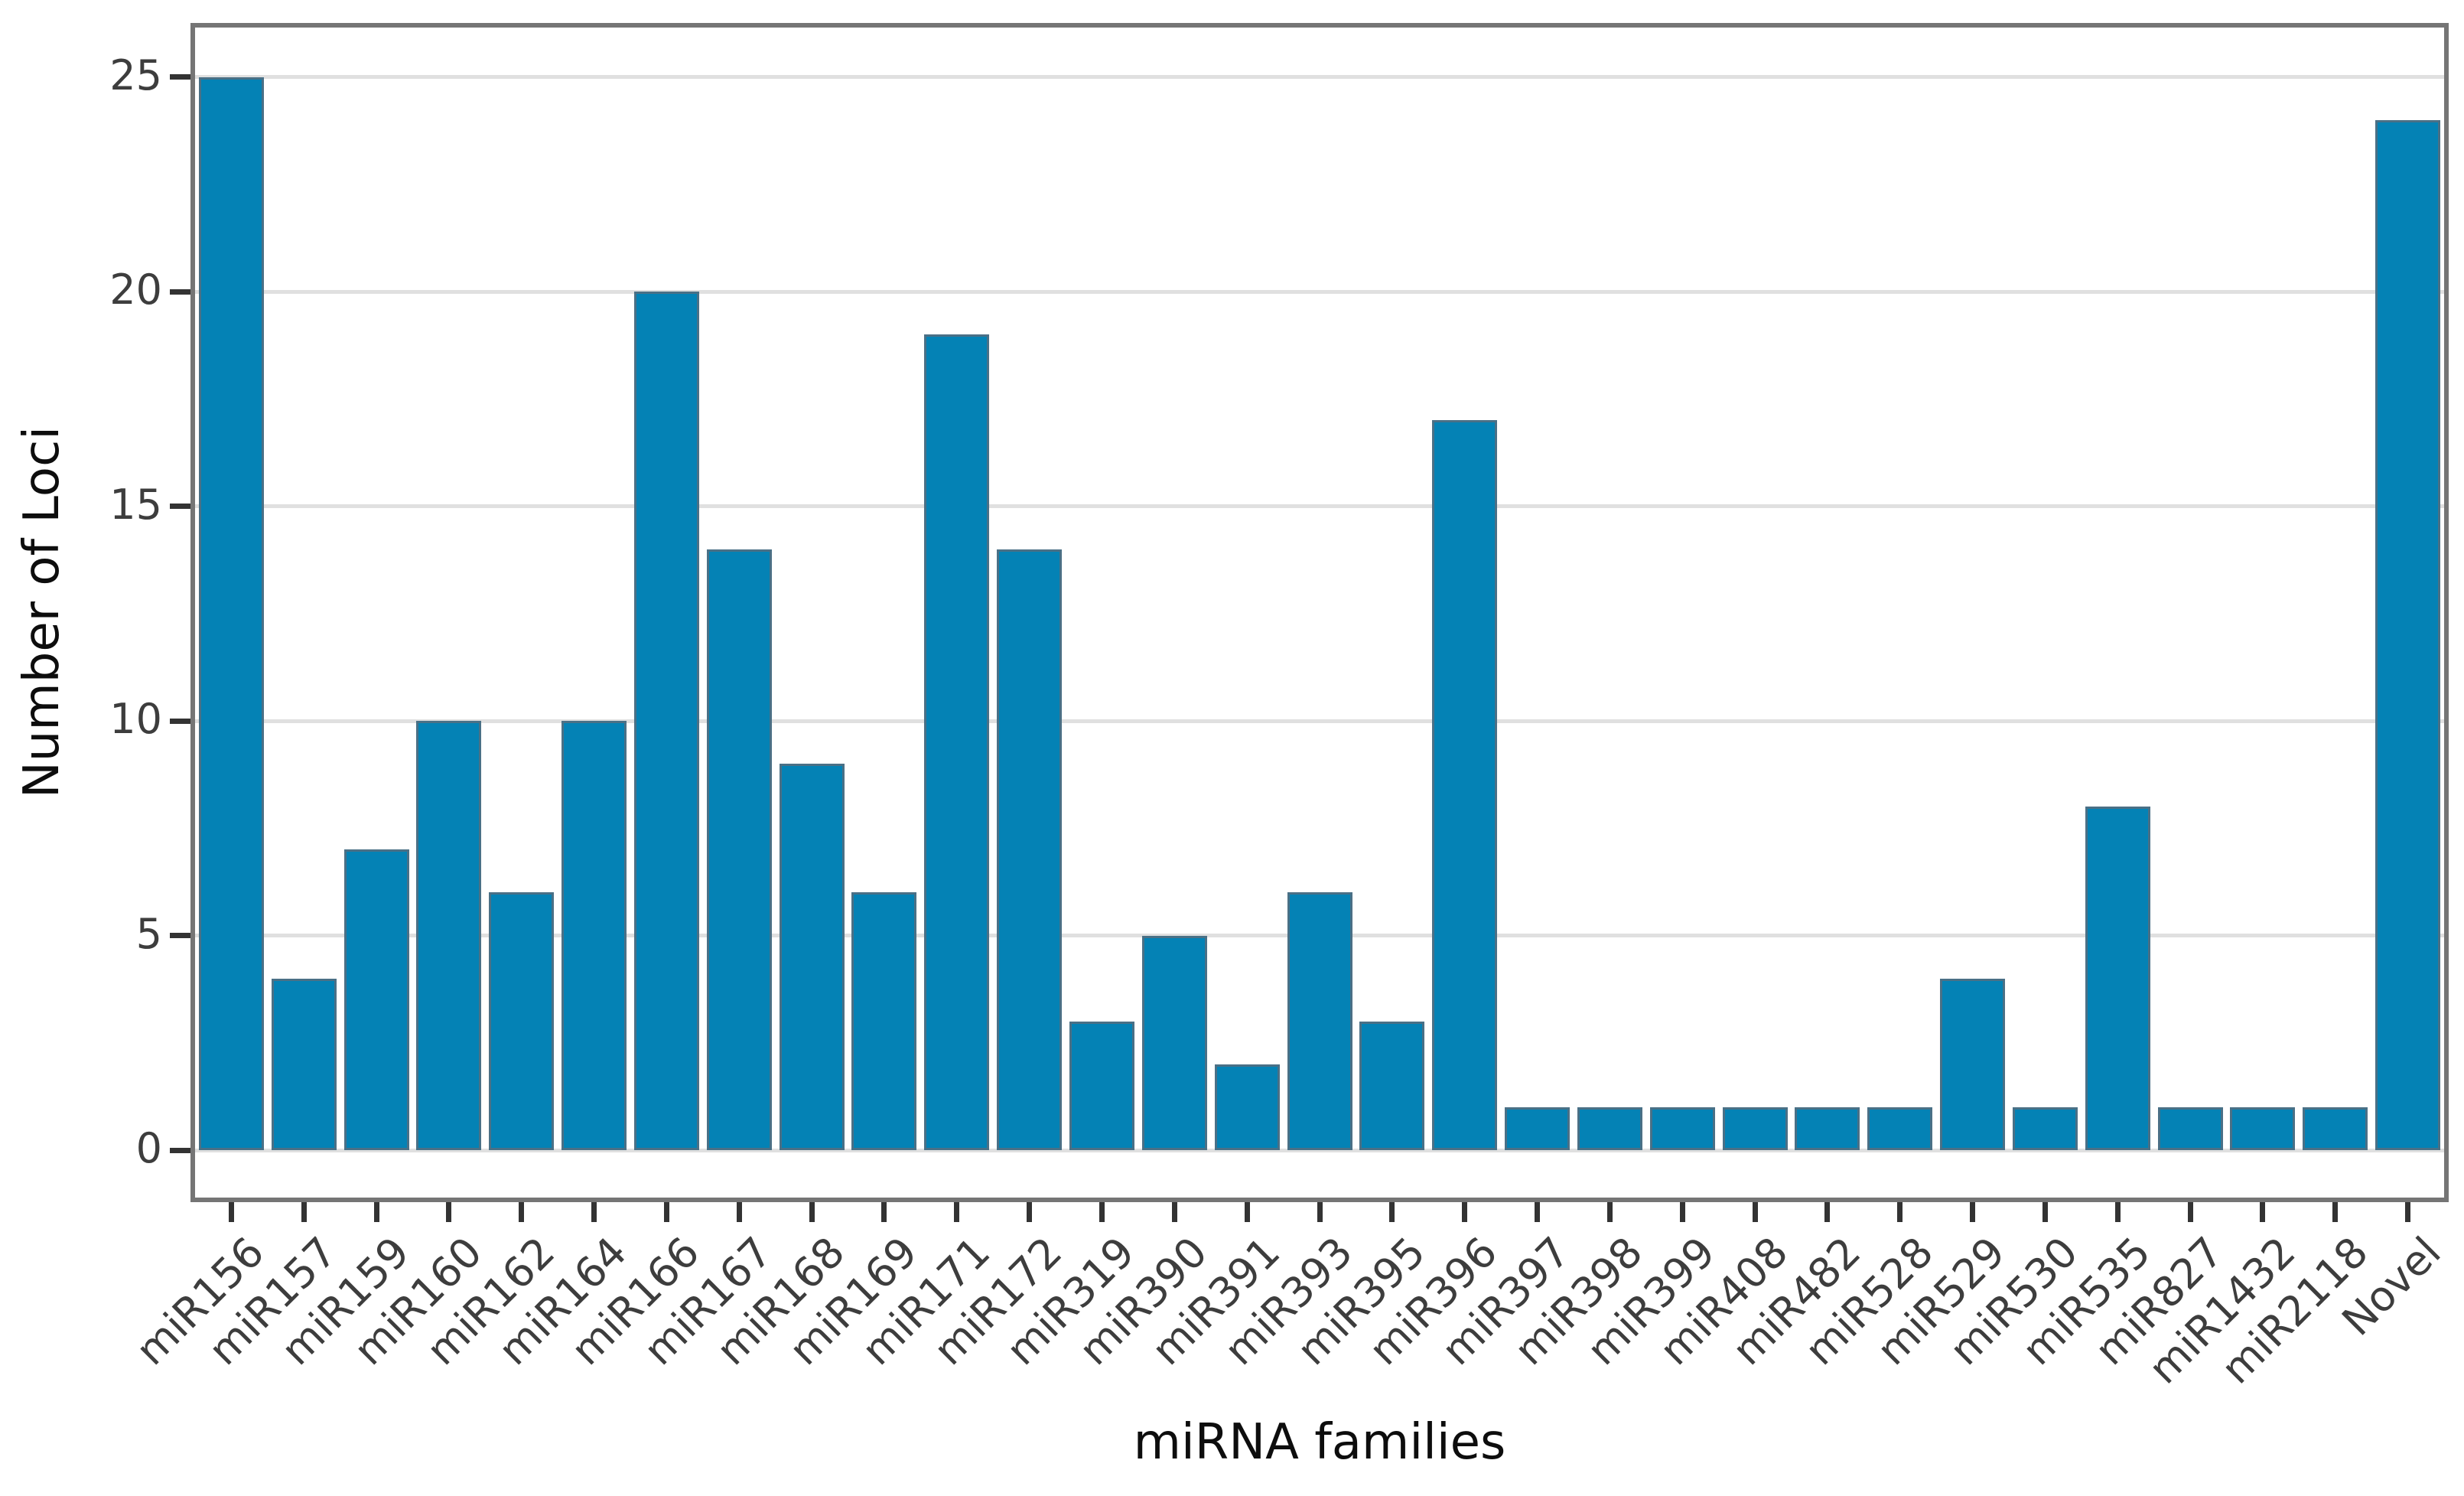 The image size is (2464, 1496). I want to click on x-axis-title: miRNA families, so click(1319, 1442).